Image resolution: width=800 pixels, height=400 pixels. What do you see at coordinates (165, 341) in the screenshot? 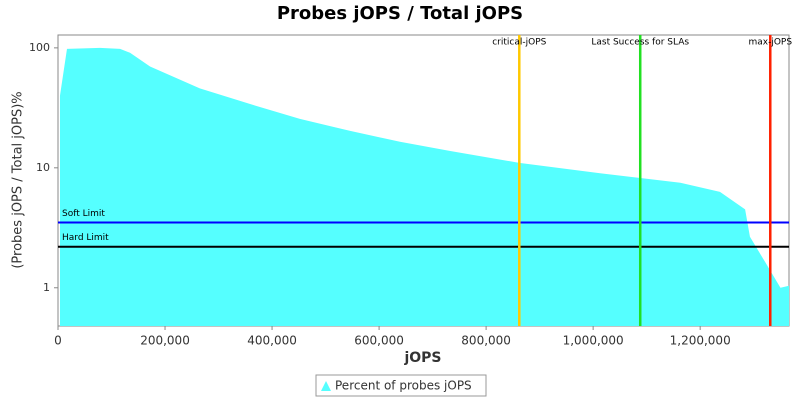
I see `x-tick-label: 200,000` at bounding box center [165, 341].